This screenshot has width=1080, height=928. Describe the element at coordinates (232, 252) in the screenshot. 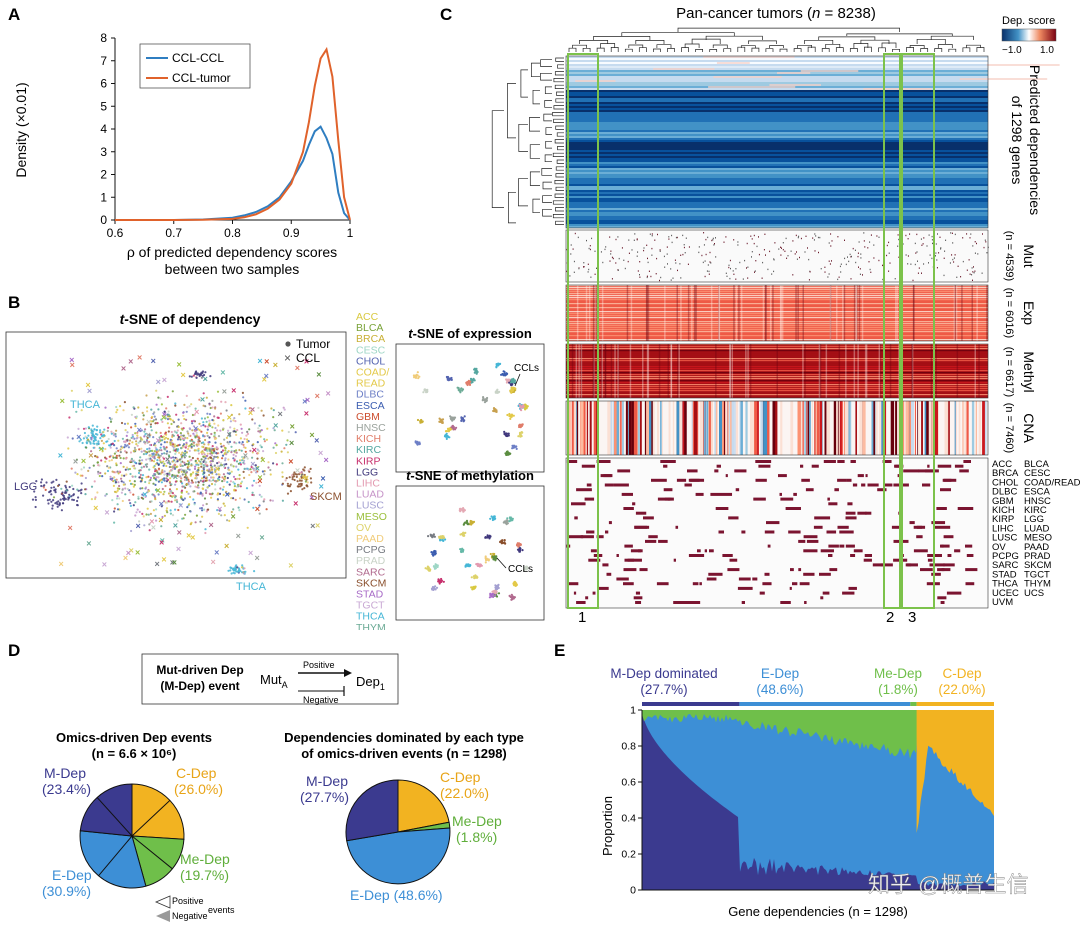

I see `x-axis-label-line1: ρ of predicted dependency scores` at that location.